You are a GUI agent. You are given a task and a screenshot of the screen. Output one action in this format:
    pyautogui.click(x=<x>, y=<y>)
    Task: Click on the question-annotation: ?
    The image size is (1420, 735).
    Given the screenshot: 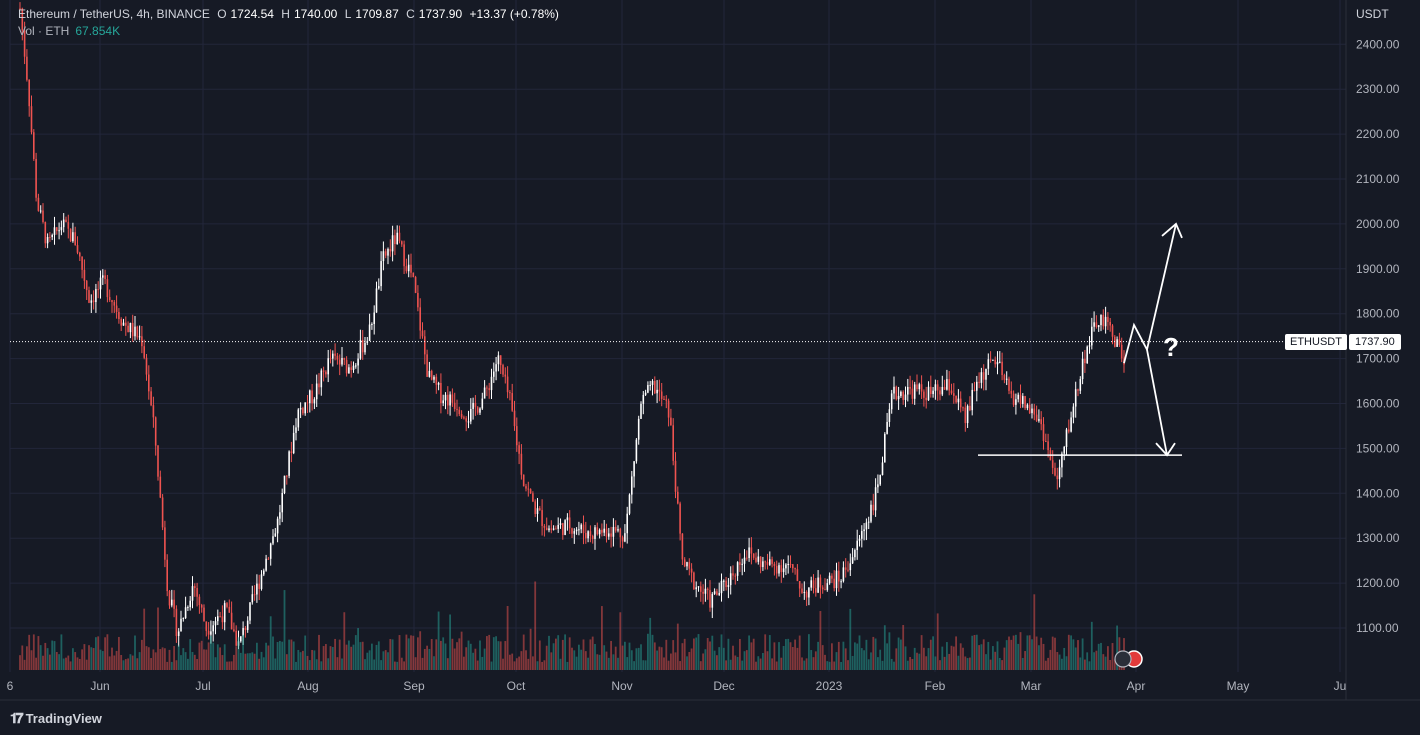 What is the action you would take?
    pyautogui.click(x=1171, y=347)
    